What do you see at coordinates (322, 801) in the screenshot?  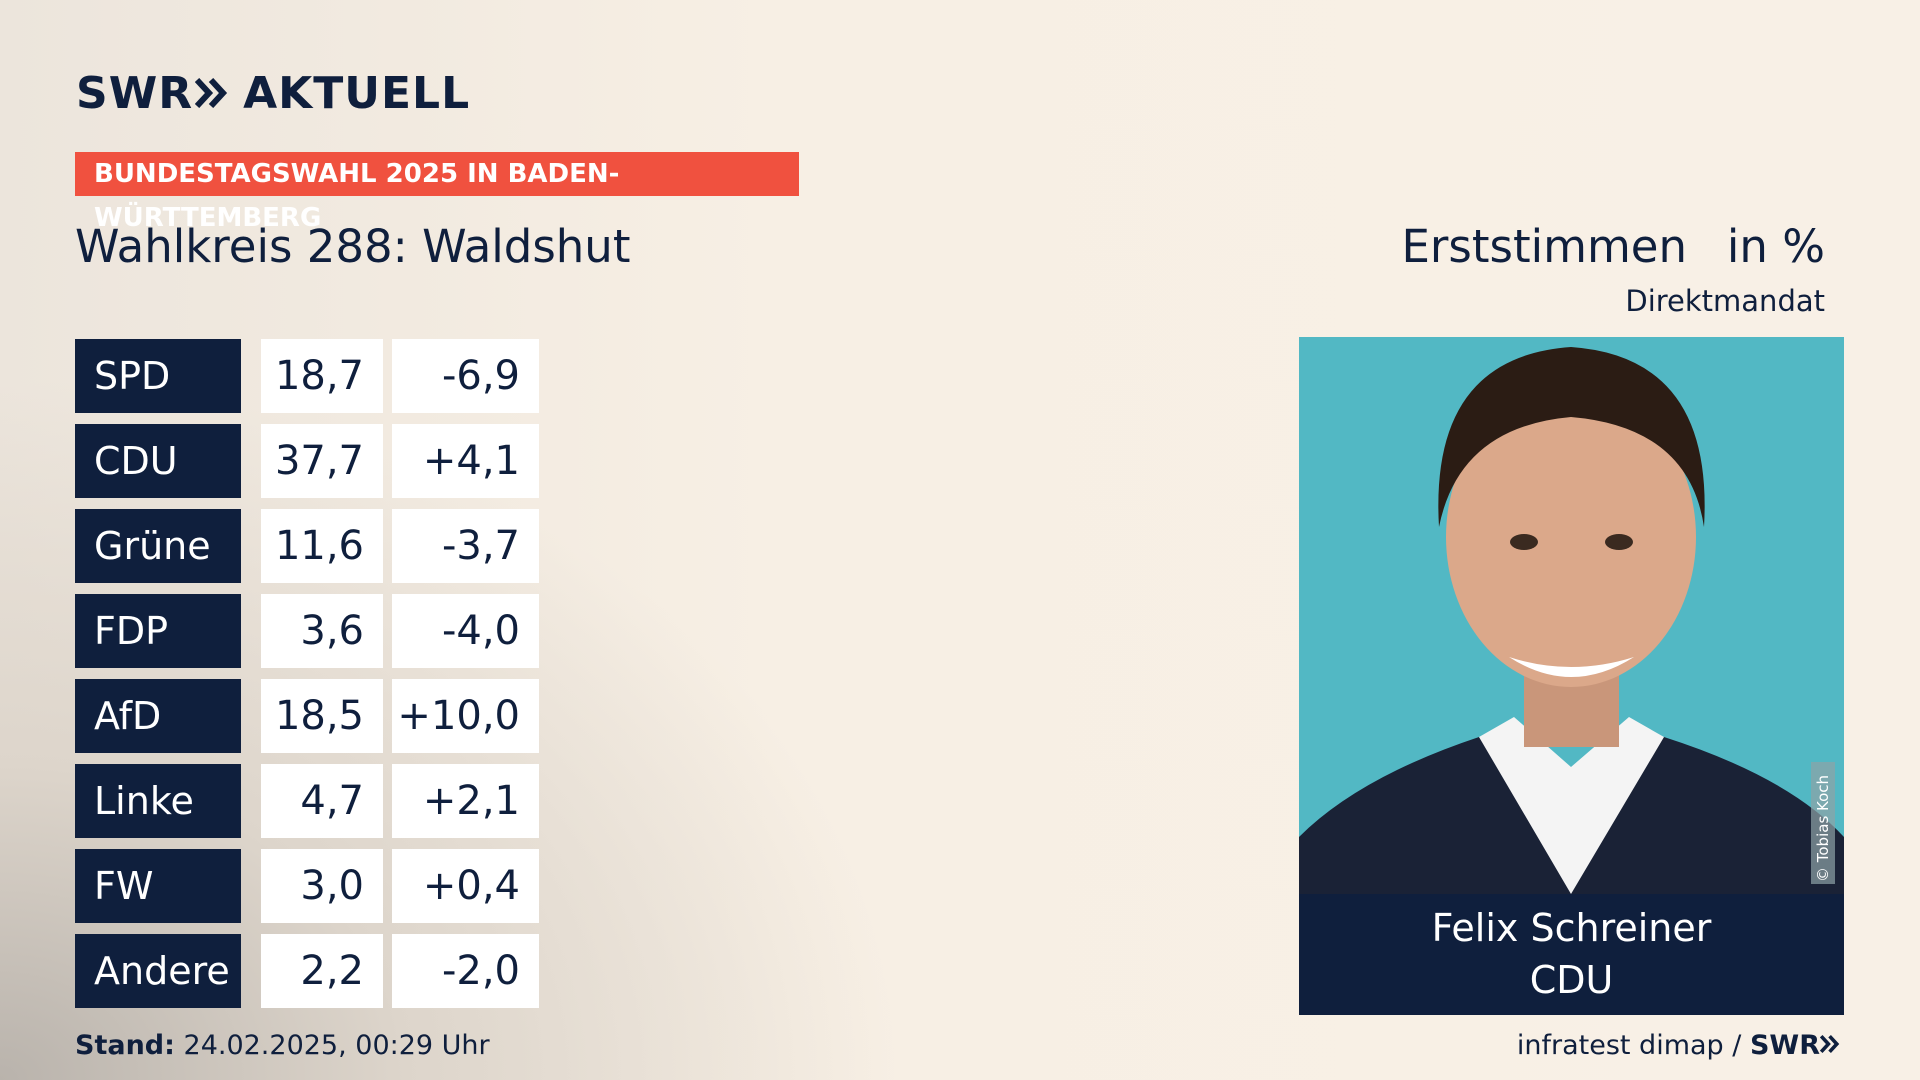 I see `result-value: 4,7` at bounding box center [322, 801].